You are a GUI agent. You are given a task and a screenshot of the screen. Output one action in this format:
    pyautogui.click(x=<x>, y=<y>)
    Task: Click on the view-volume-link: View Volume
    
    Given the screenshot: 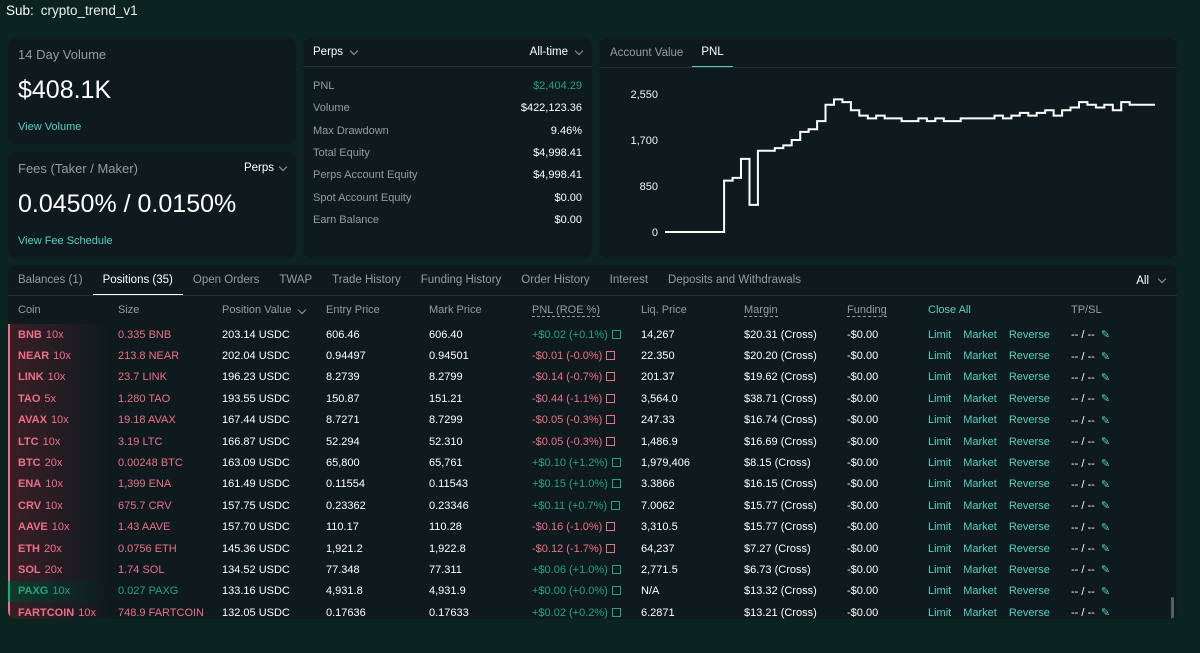 What is the action you would take?
    pyautogui.click(x=50, y=127)
    